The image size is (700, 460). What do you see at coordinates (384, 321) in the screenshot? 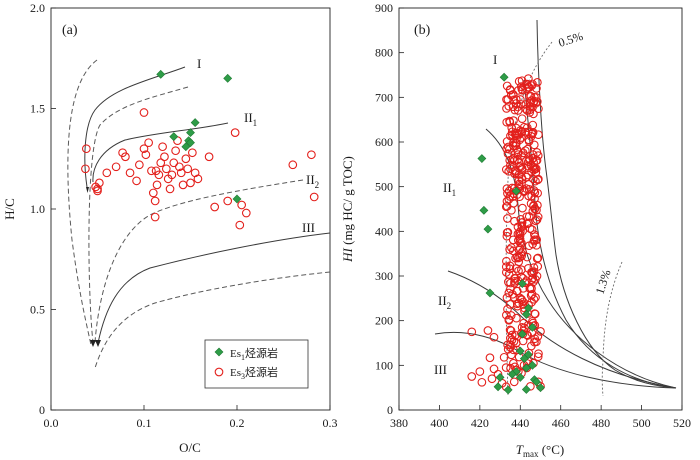
I see `panel-b-y-tick-label: 200` at bounding box center [384, 321].